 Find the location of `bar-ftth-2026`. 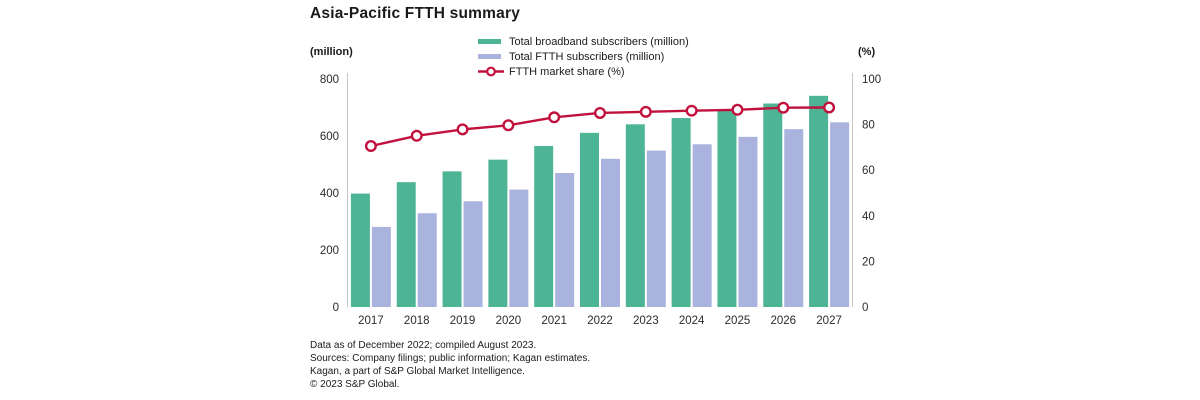

bar-ftth-2026 is located at coordinates (794, 218).